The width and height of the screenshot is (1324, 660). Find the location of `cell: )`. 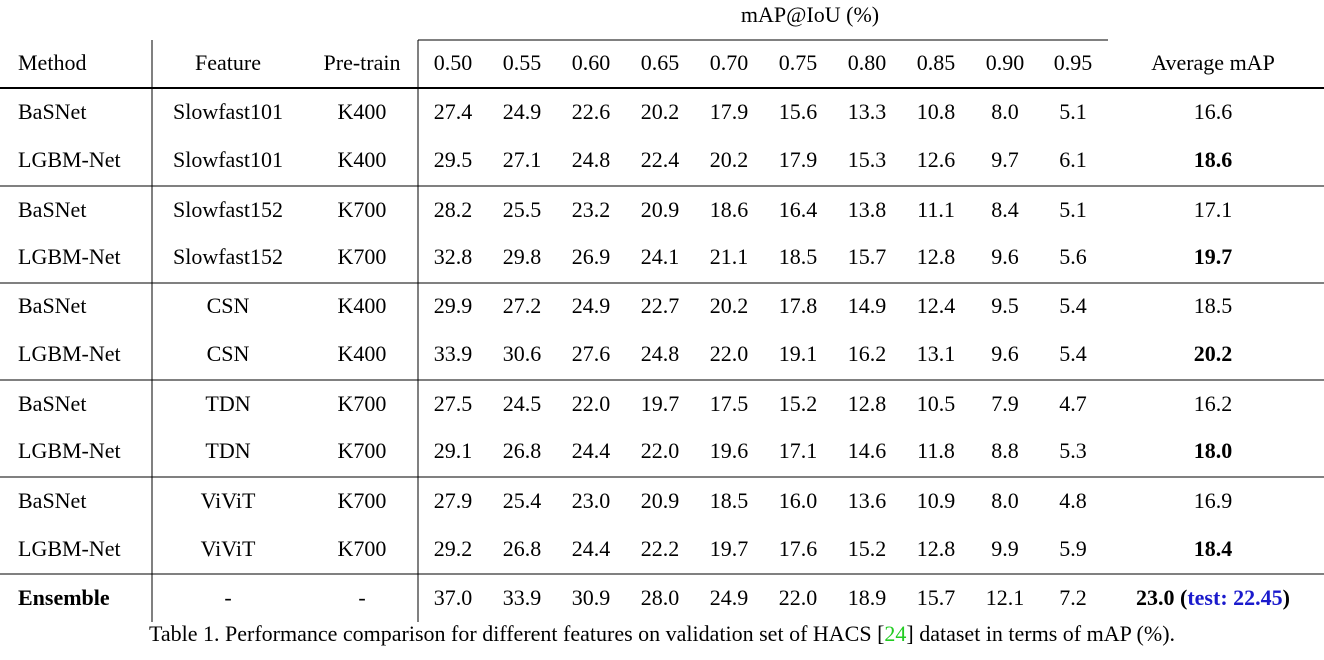

cell: ) is located at coordinates (1286, 597).